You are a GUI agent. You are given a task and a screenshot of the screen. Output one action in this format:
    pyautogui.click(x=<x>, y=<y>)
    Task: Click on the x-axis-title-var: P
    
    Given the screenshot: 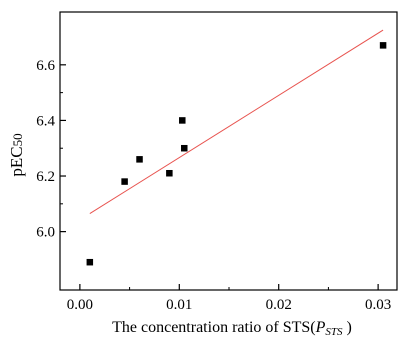 What is the action you would take?
    pyautogui.click(x=320, y=327)
    